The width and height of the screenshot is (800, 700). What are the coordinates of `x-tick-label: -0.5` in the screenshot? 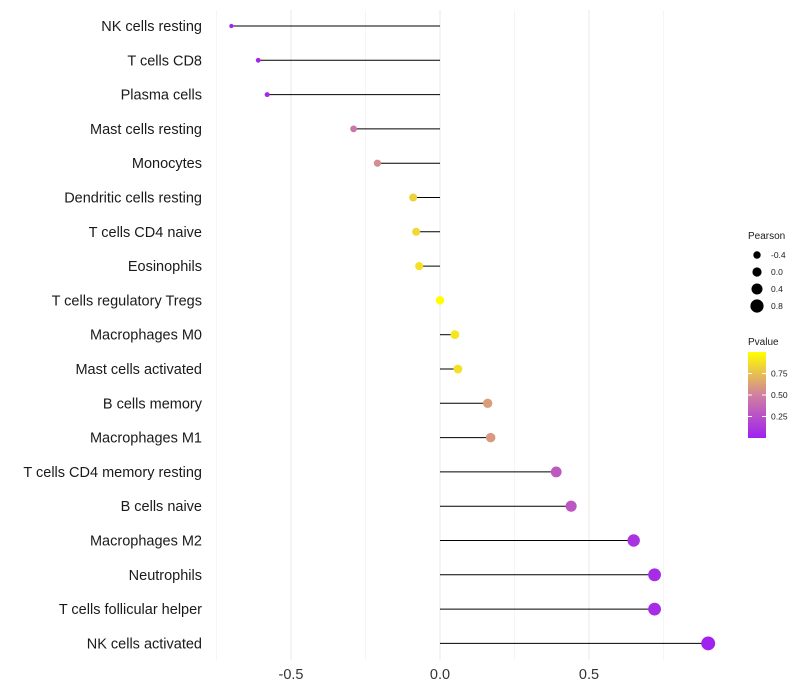 It's located at (291, 675).